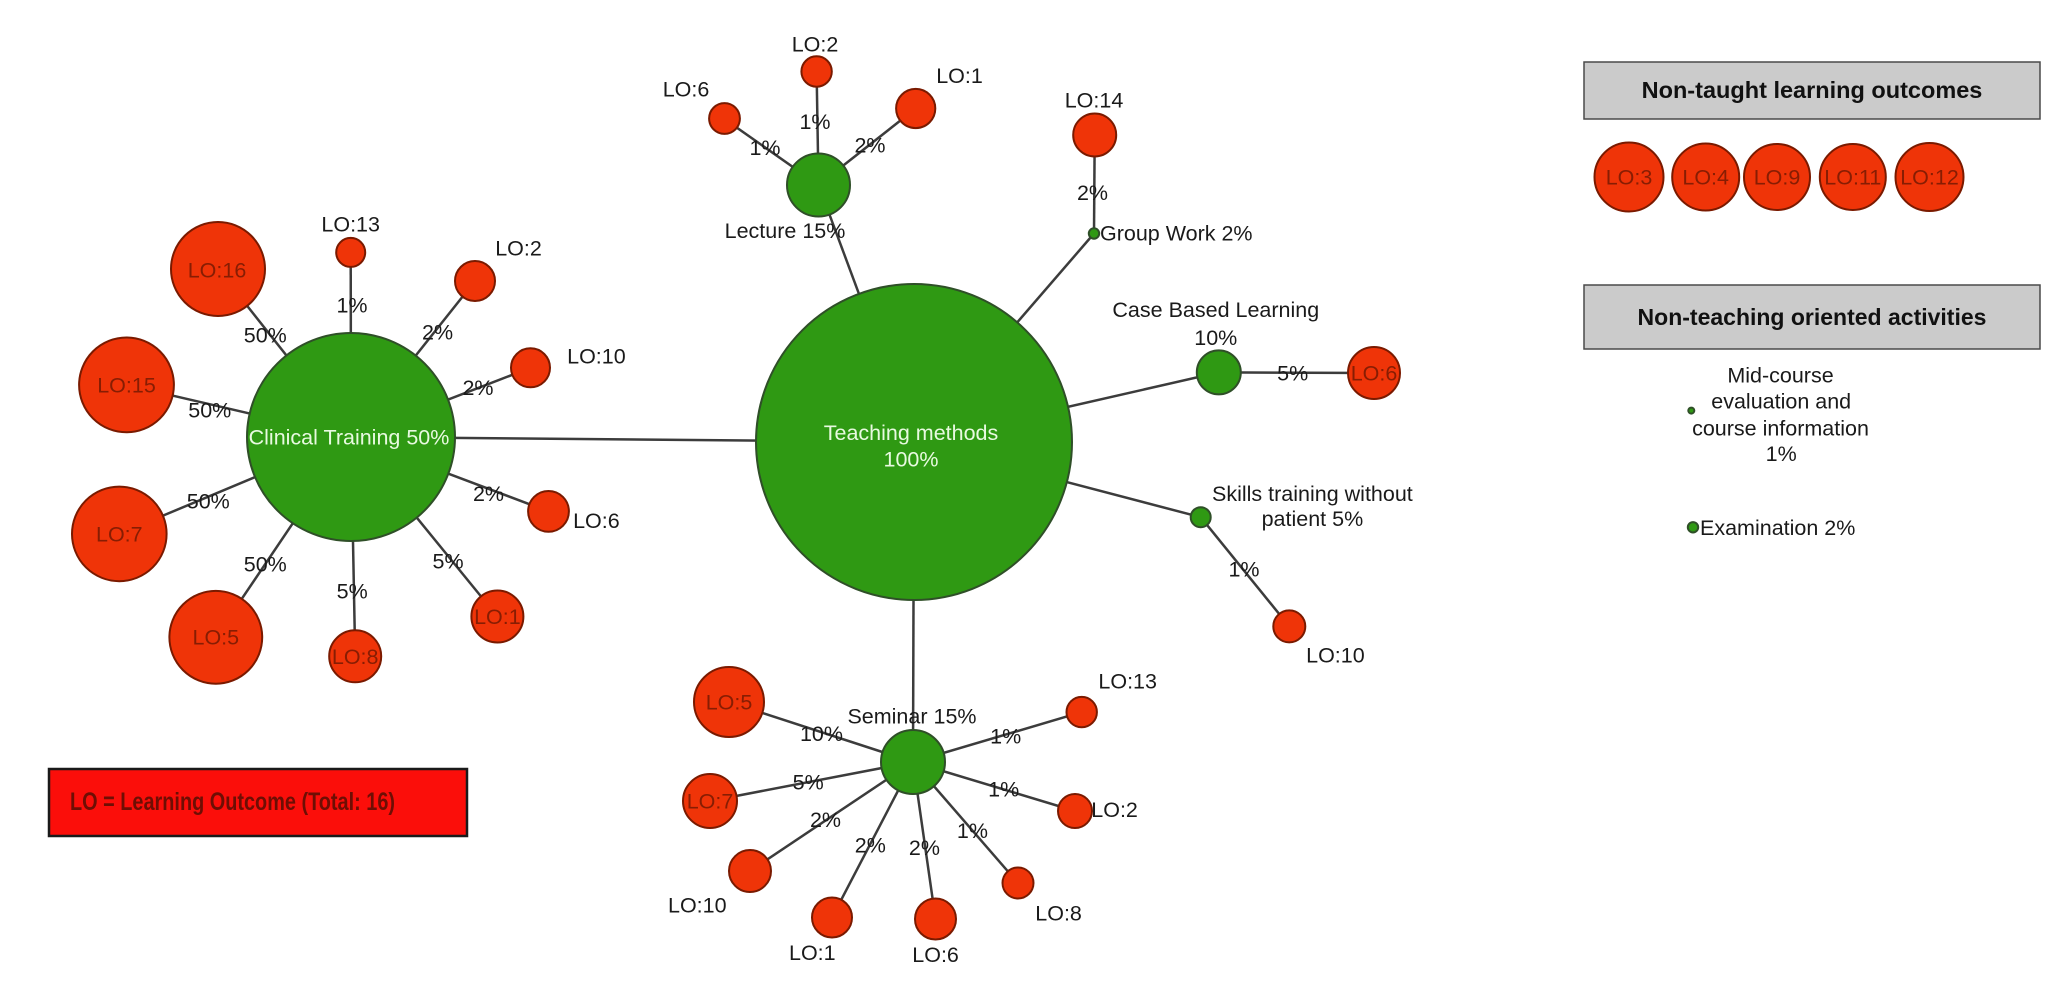  I want to click on svg-text: LO:4, so click(1705, 178).